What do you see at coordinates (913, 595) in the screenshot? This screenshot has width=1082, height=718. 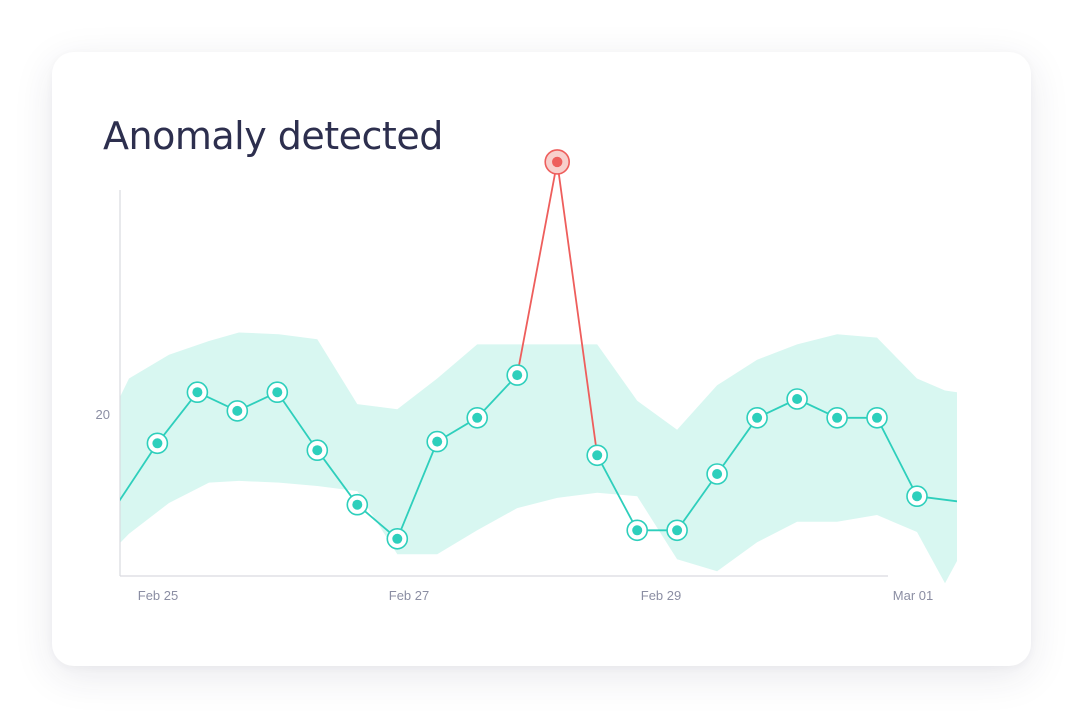 I see `x-tick-label: Mar 01` at bounding box center [913, 595].